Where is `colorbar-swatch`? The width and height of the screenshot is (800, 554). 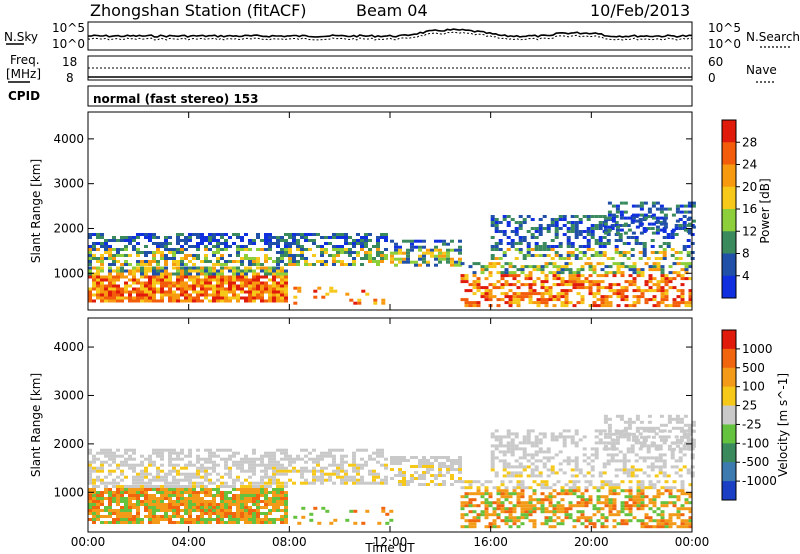 colorbar-swatch is located at coordinates (729, 491).